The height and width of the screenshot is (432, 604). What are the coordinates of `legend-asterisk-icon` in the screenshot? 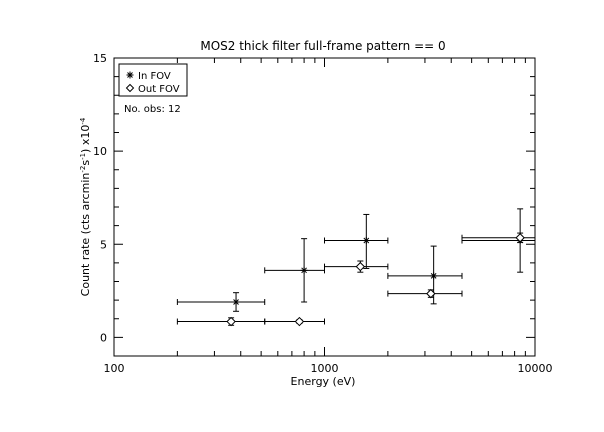 It's located at (130, 75).